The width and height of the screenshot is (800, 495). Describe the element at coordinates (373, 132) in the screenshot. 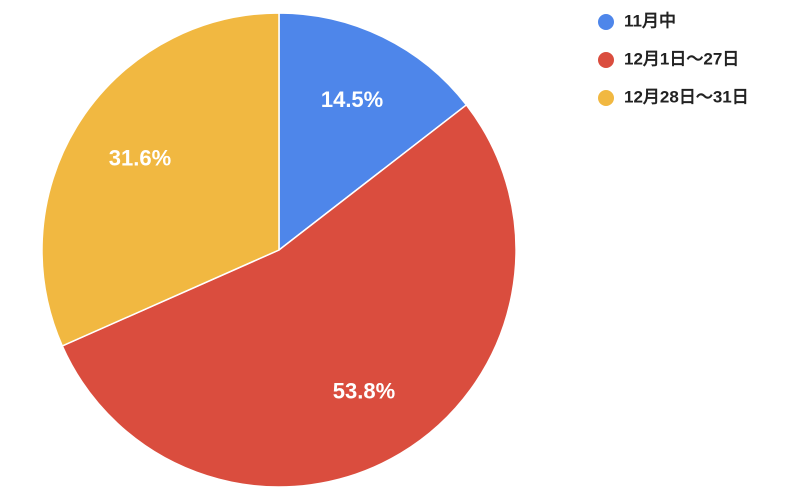

I see `pie-slice` at that location.